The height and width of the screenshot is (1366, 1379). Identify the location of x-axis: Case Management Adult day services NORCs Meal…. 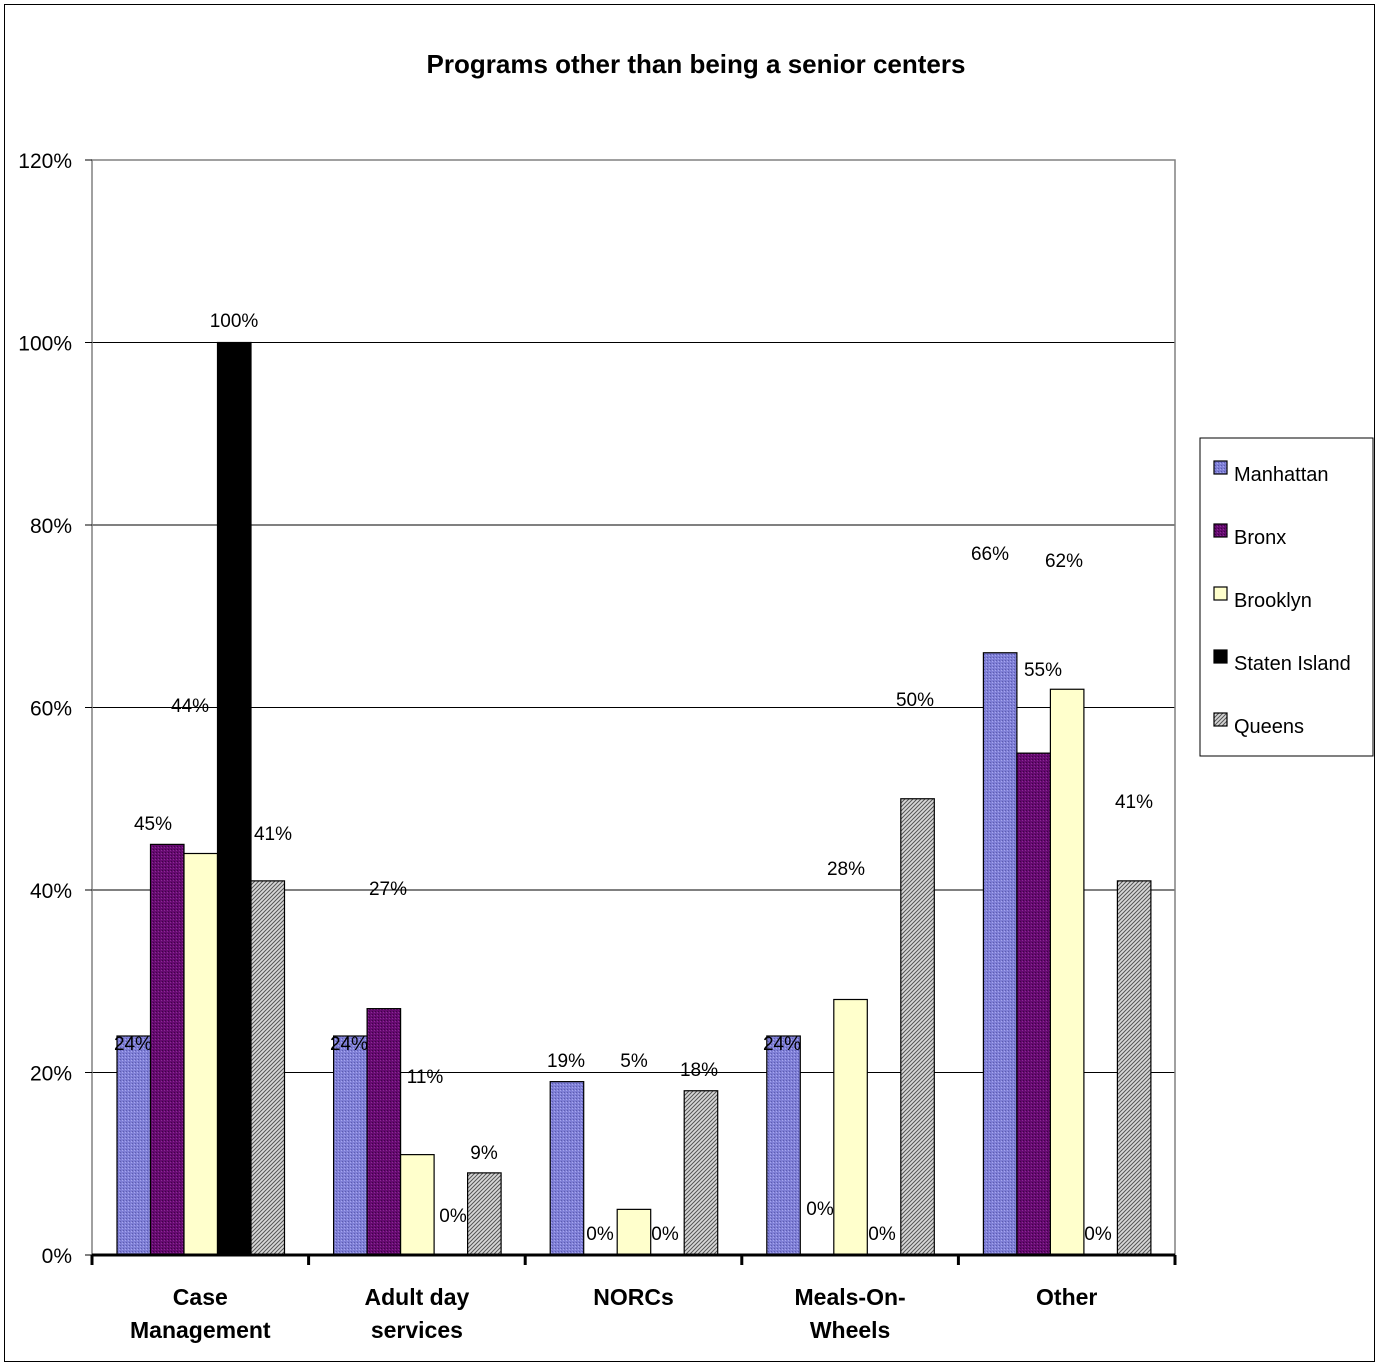
(633, 1298).